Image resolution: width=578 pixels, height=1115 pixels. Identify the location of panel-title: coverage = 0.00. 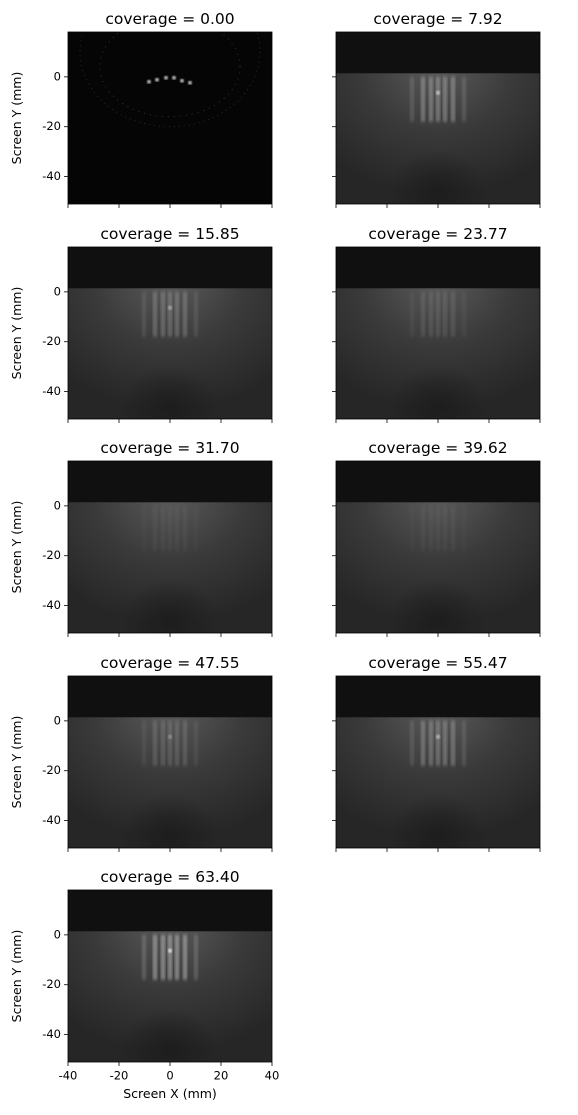
(169, 19).